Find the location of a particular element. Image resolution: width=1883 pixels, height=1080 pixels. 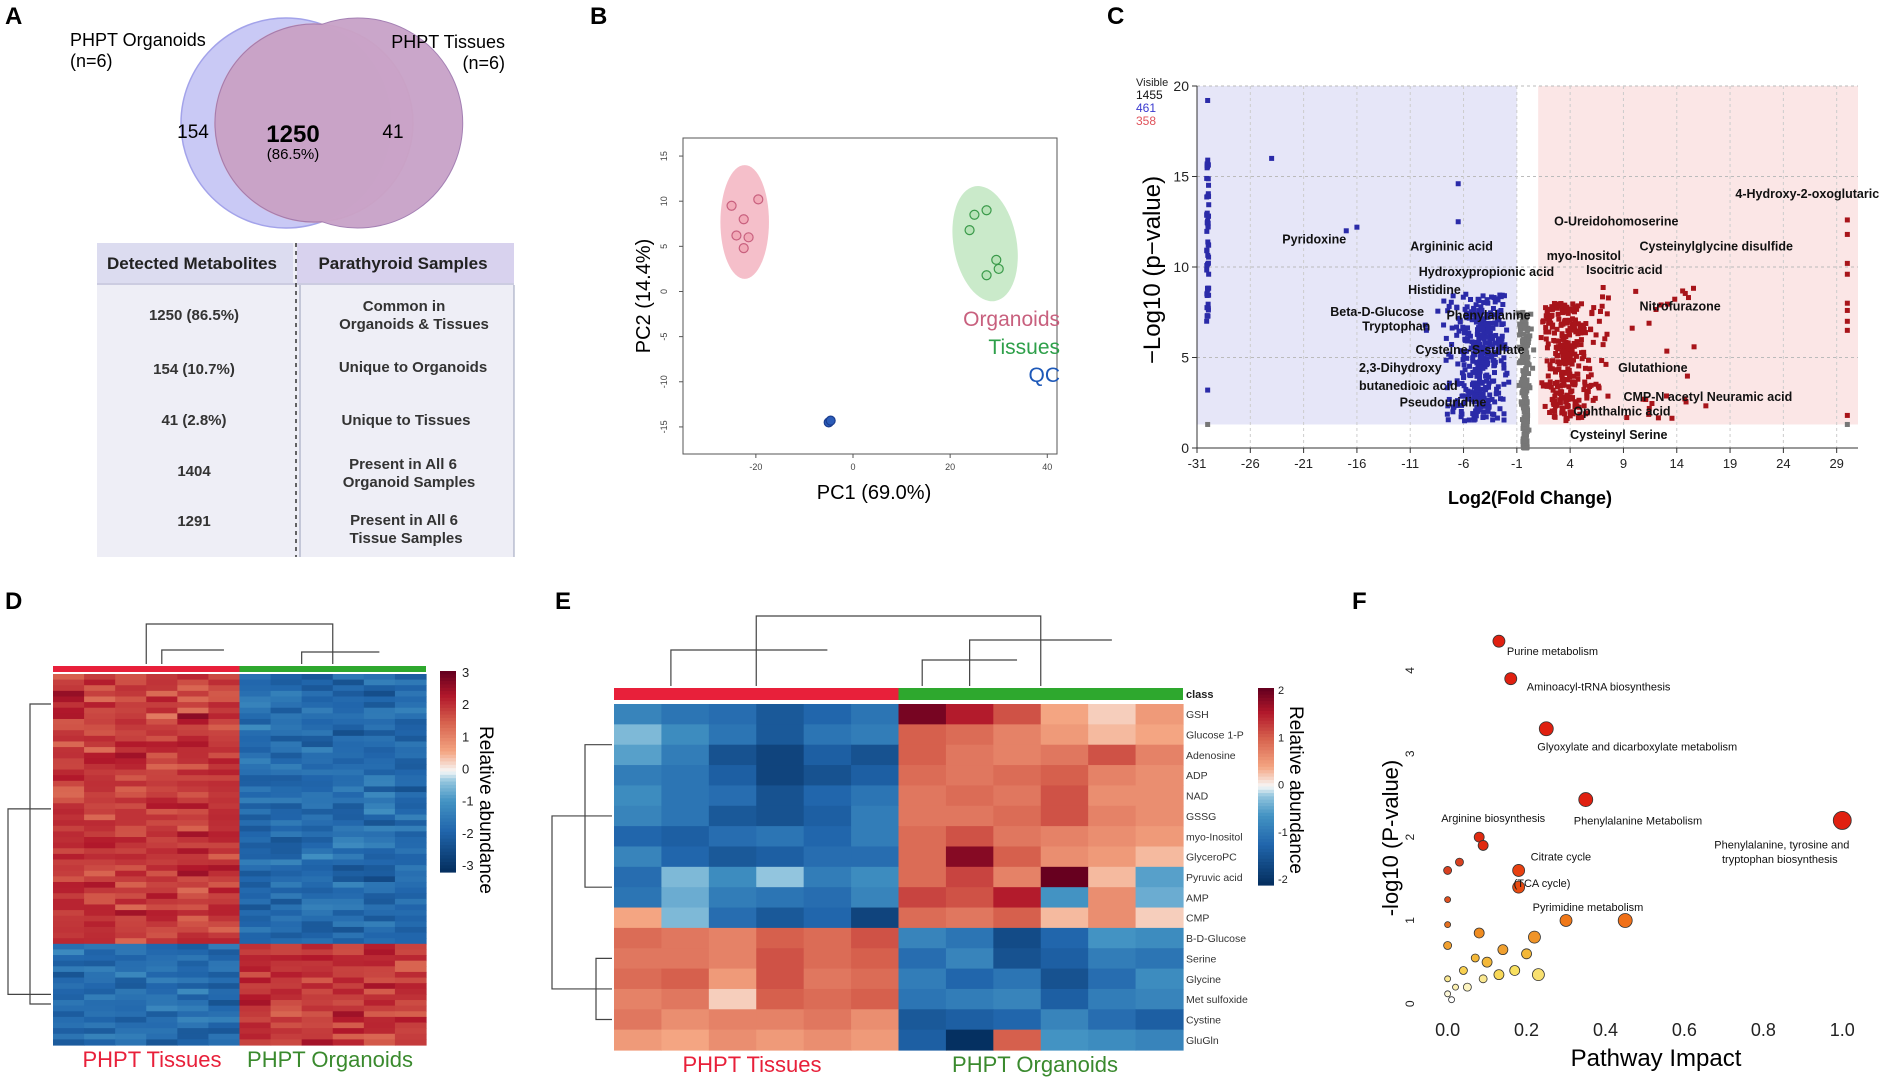

pathway-x-label: Pathway Impact is located at coordinates (1656, 1058).